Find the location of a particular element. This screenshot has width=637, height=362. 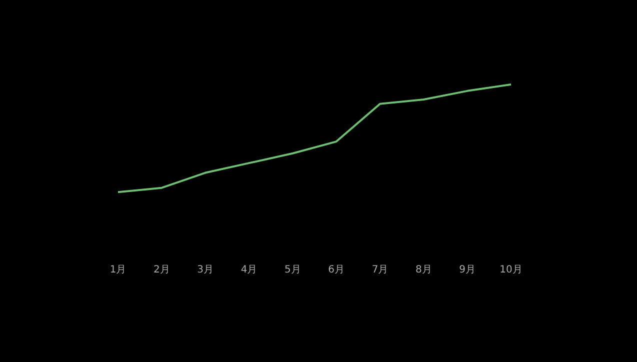

x-tick-label: 8月 is located at coordinates (423, 270).